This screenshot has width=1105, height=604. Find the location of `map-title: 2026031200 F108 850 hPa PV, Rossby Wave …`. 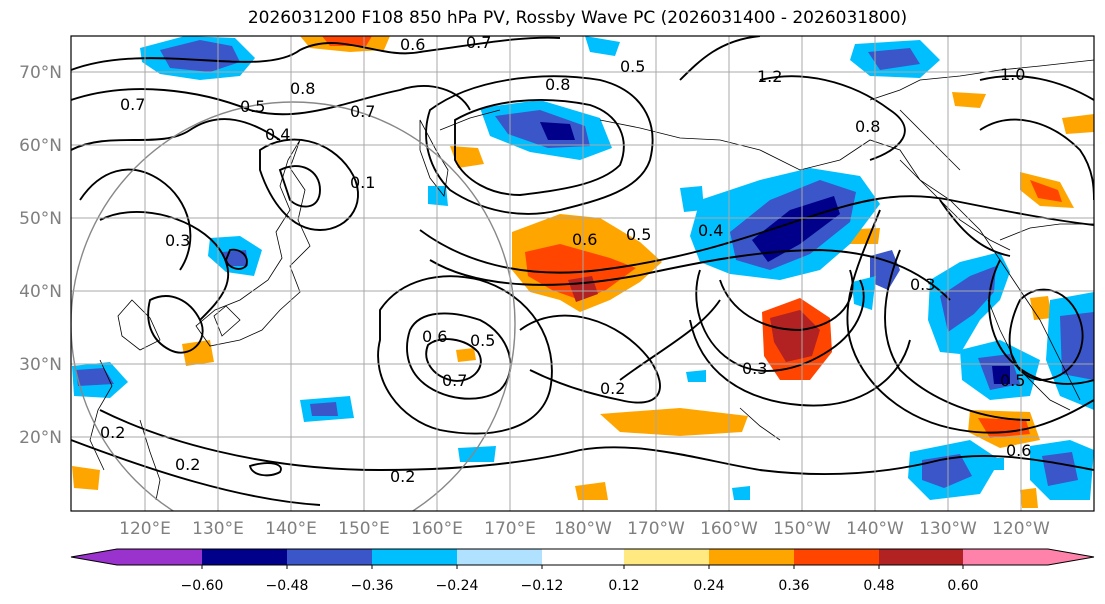

map-title: 2026031200 F108 850 hPa PV, Rossby Wave … is located at coordinates (577, 18).